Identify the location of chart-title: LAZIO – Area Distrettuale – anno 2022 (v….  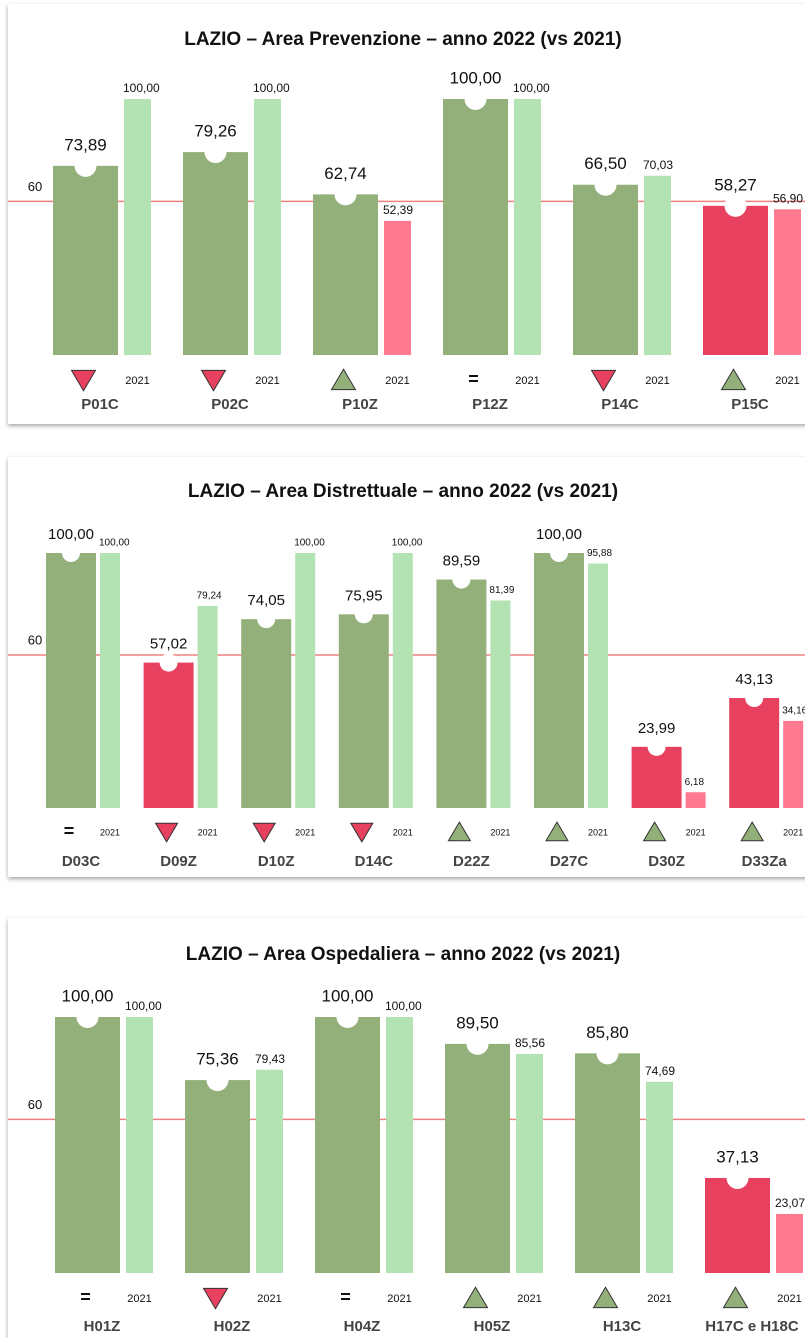
(403, 491).